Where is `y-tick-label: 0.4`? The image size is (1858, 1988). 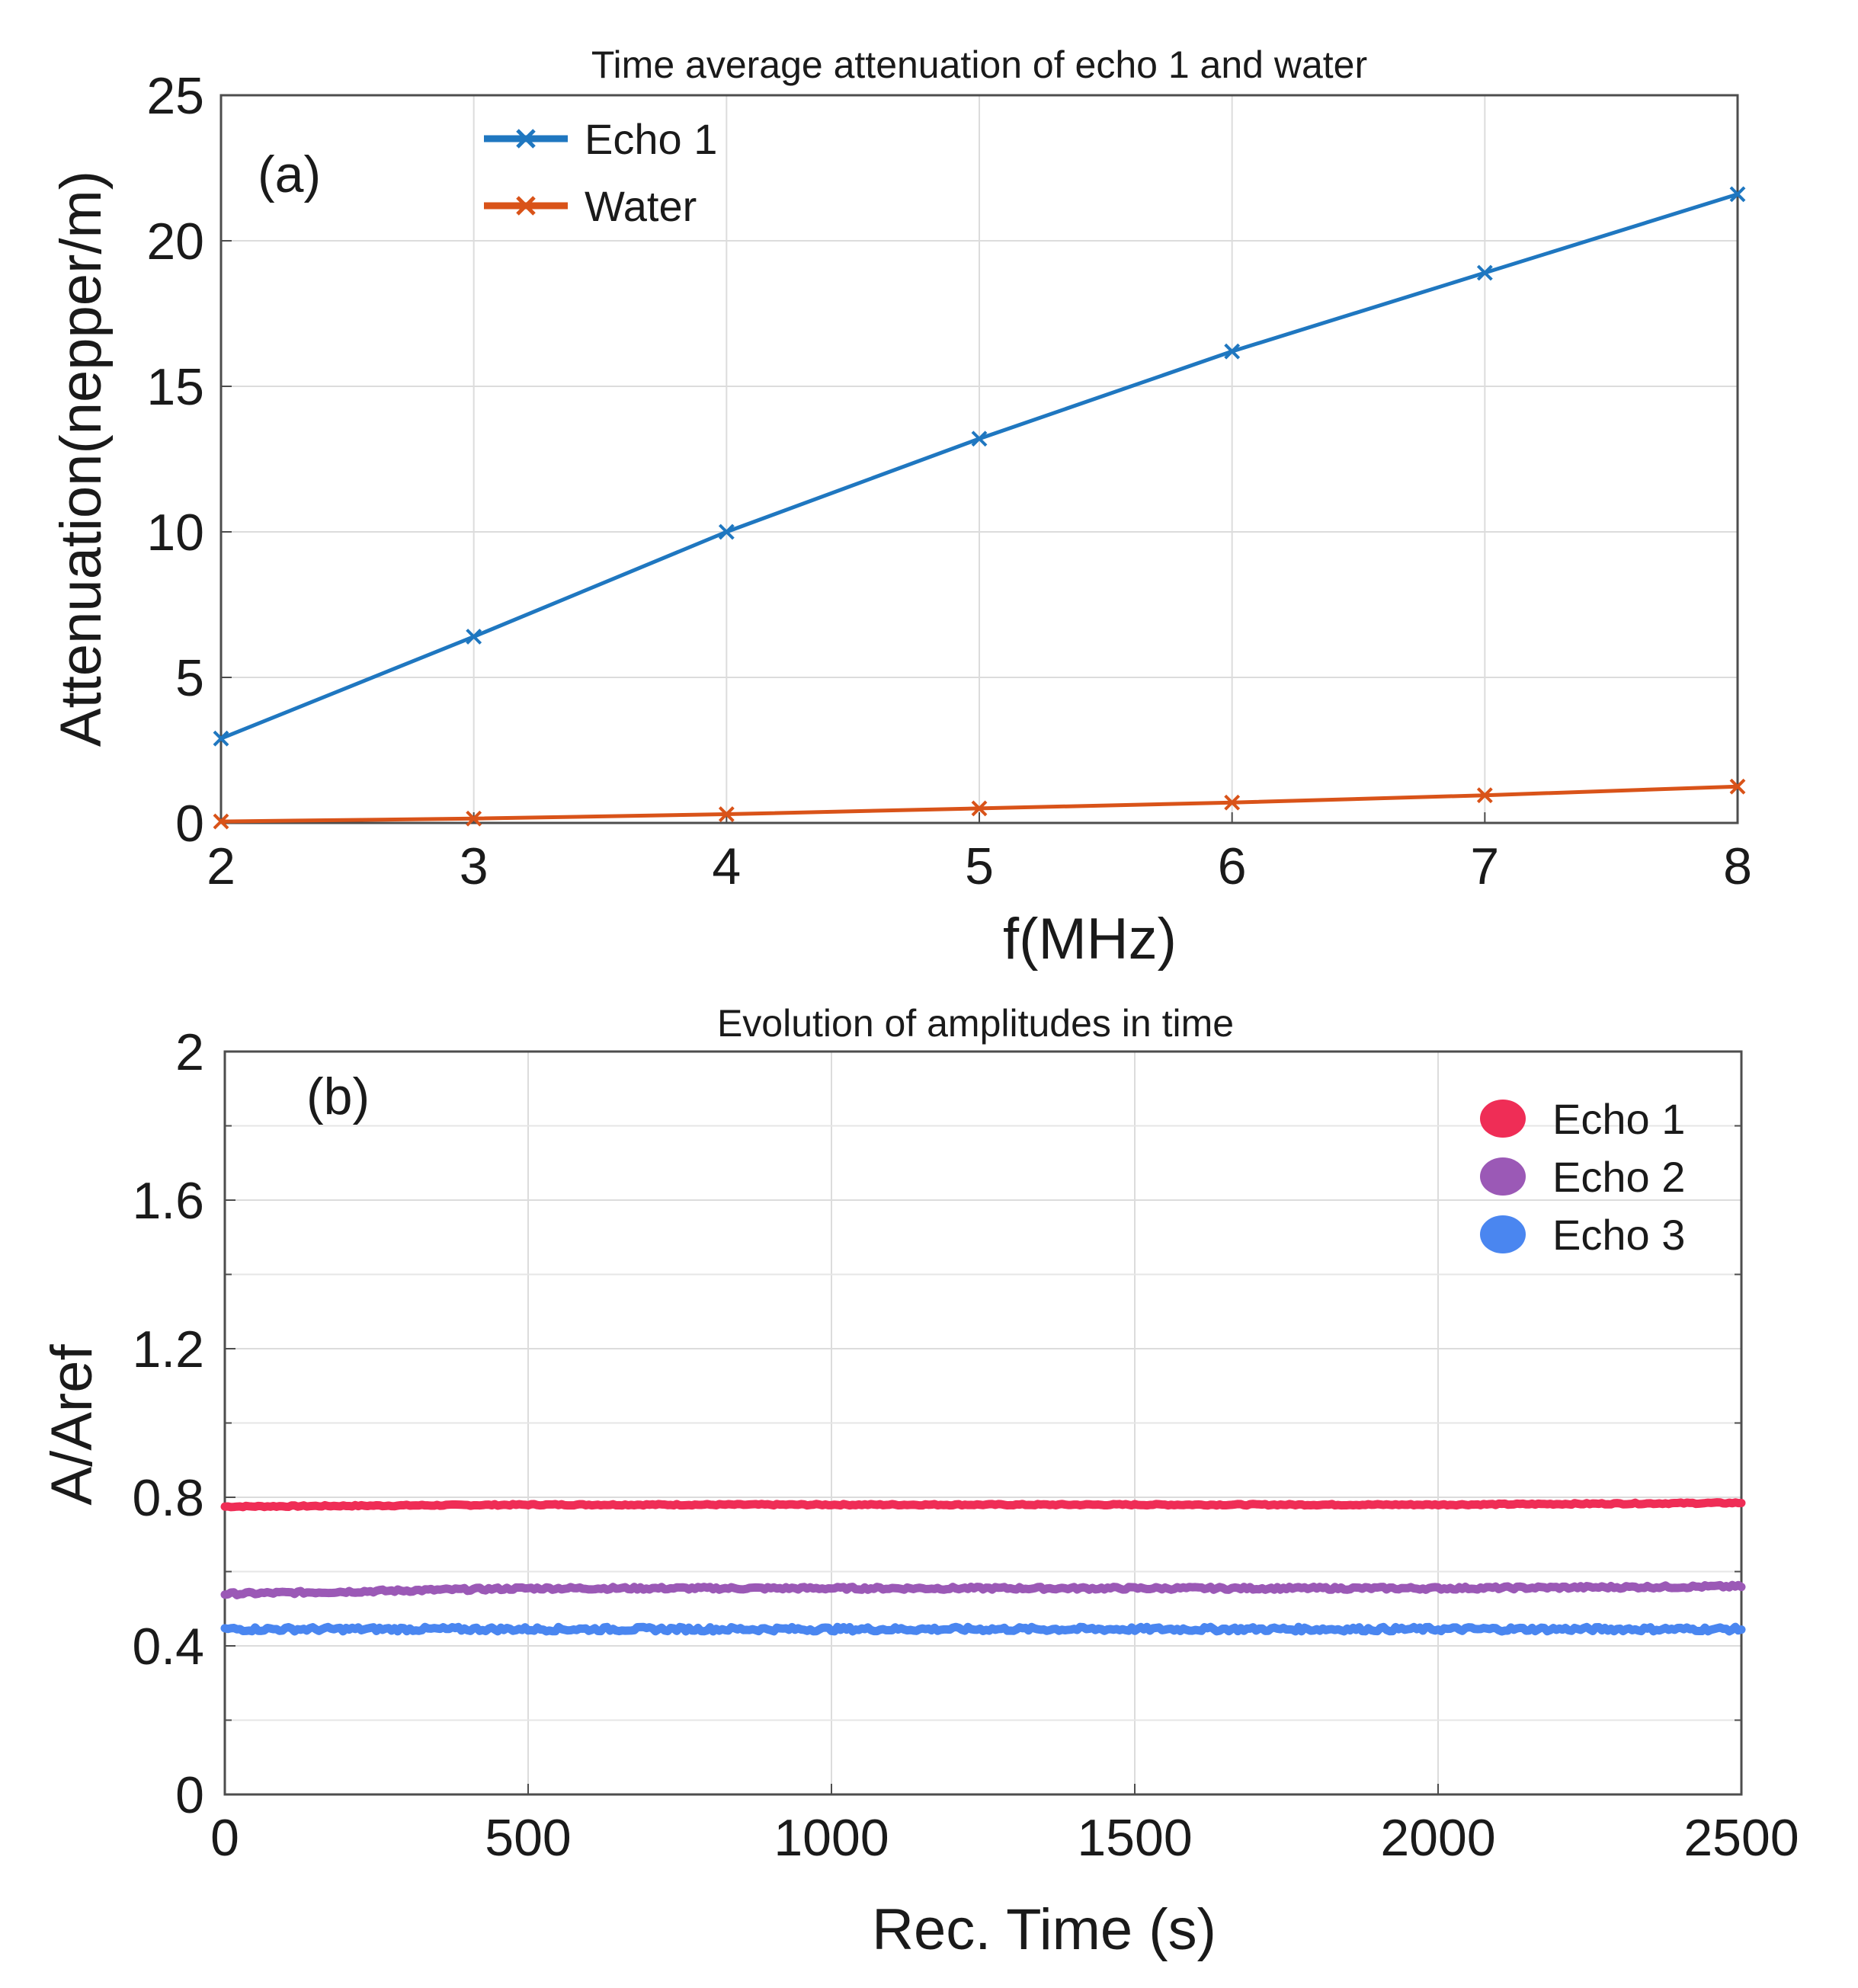
y-tick-label: 0.4 is located at coordinates (168, 1647).